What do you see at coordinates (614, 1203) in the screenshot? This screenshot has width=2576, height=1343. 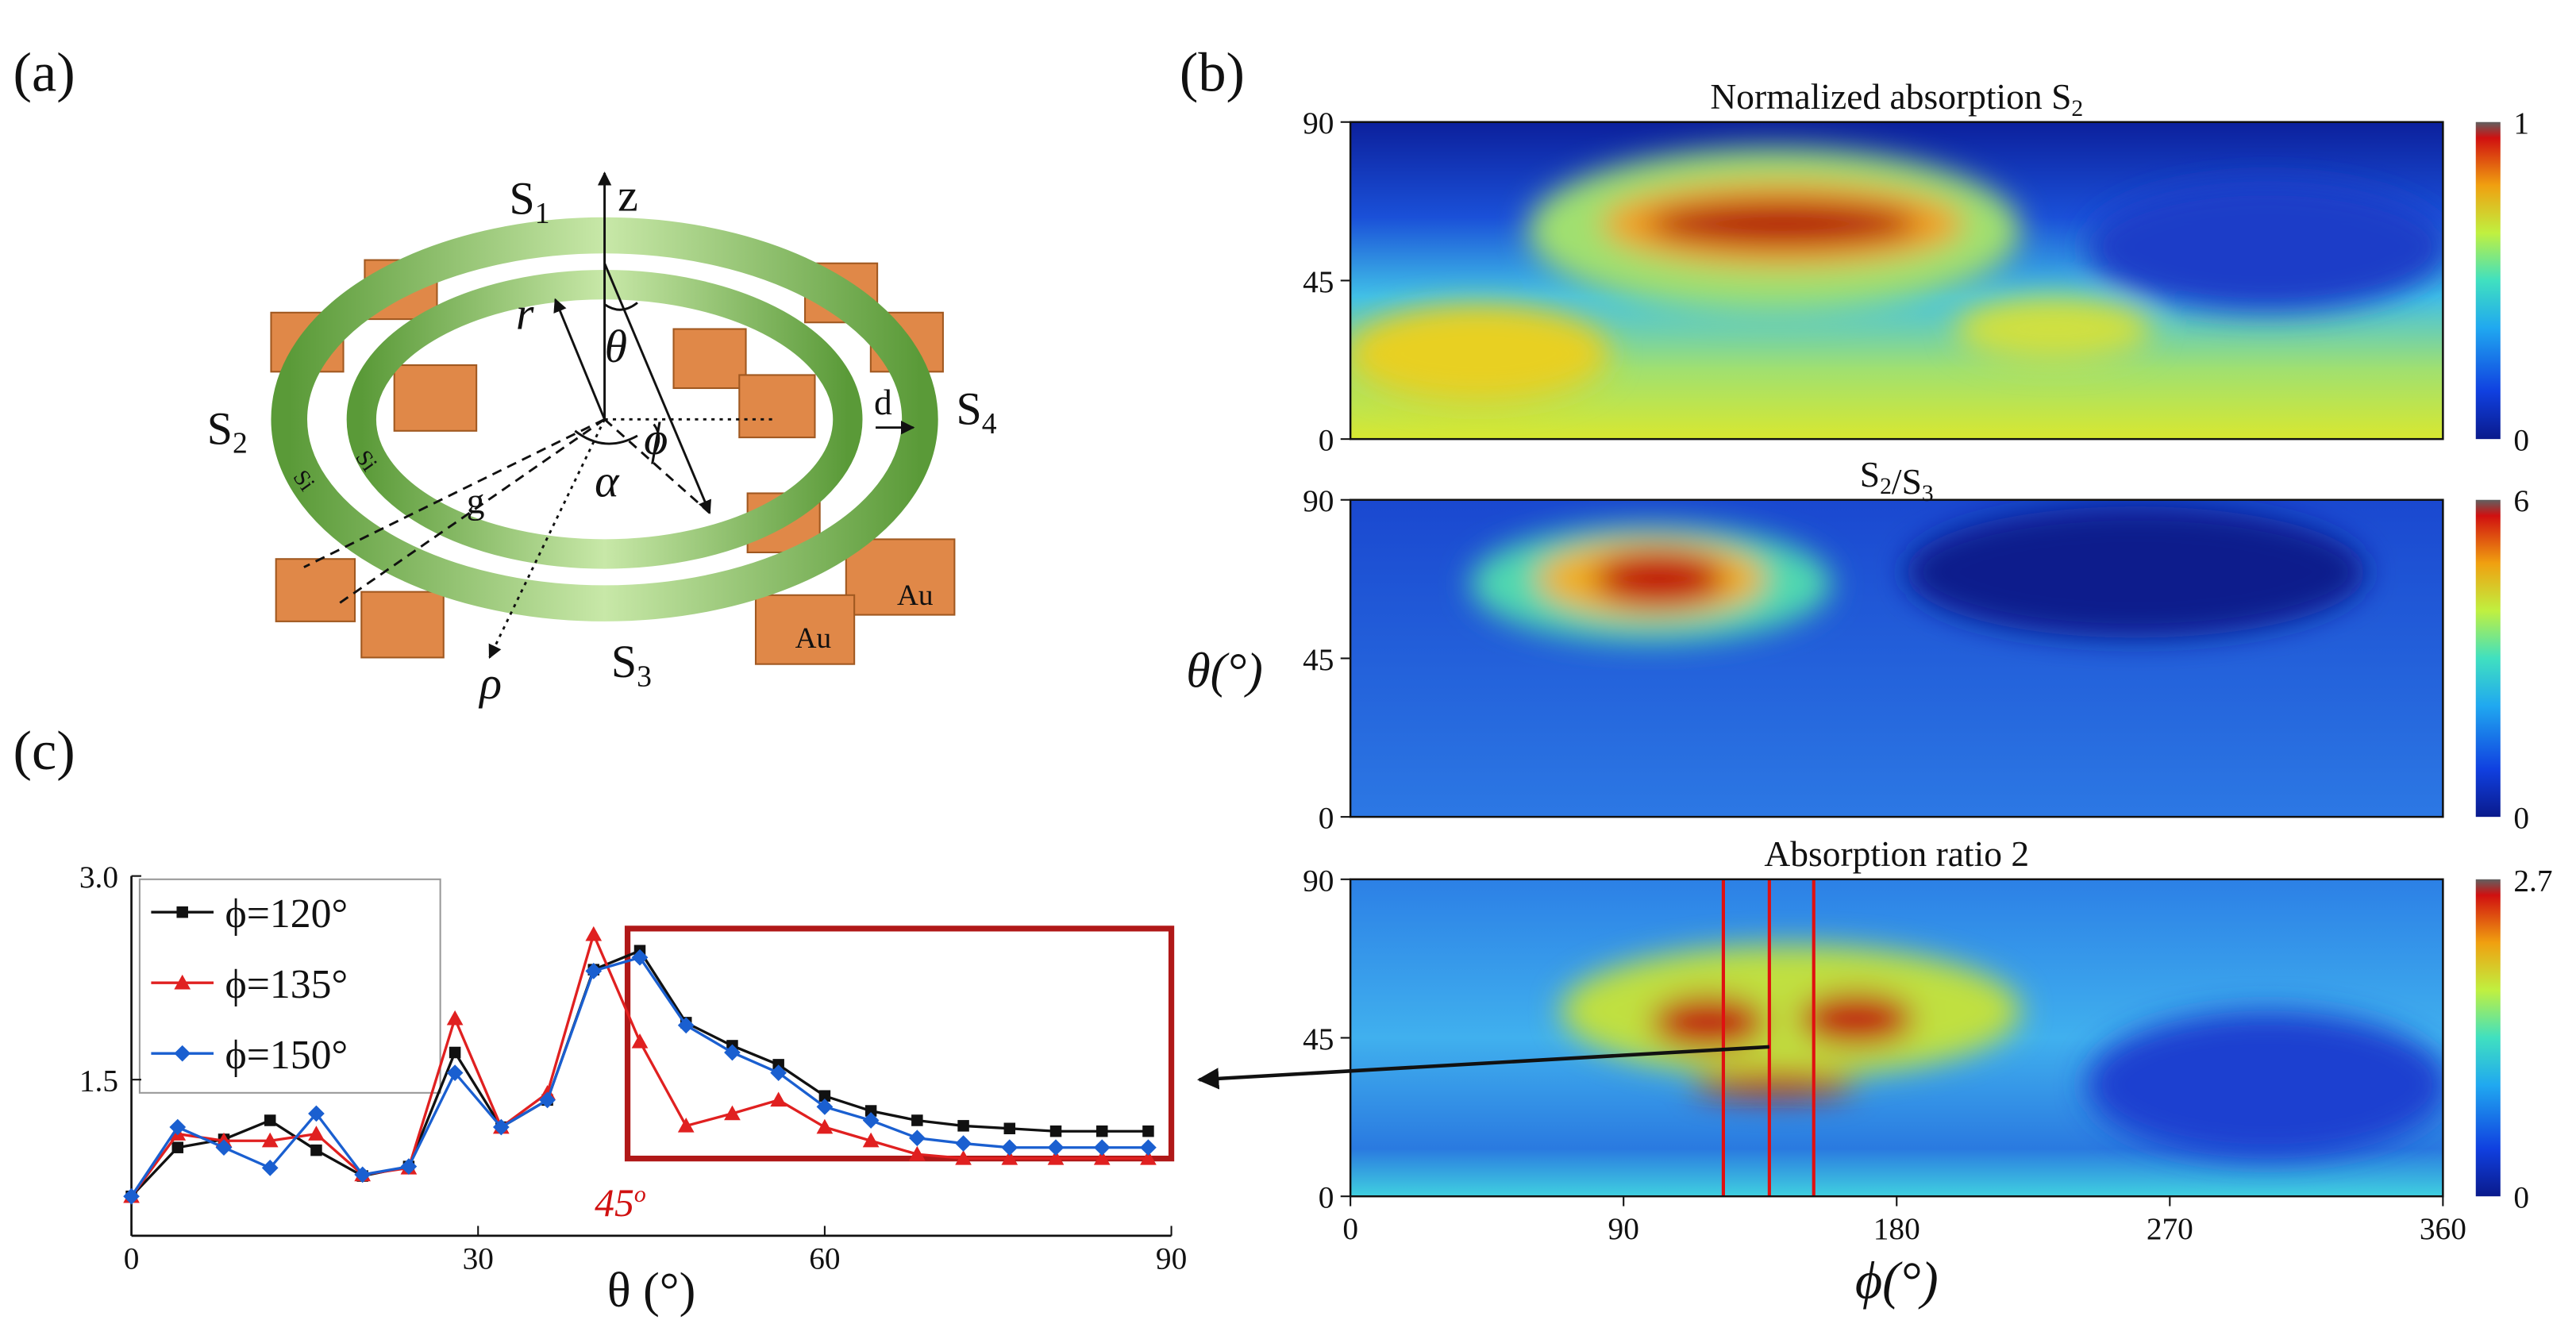 I see `annotation-text: 45` at bounding box center [614, 1203].